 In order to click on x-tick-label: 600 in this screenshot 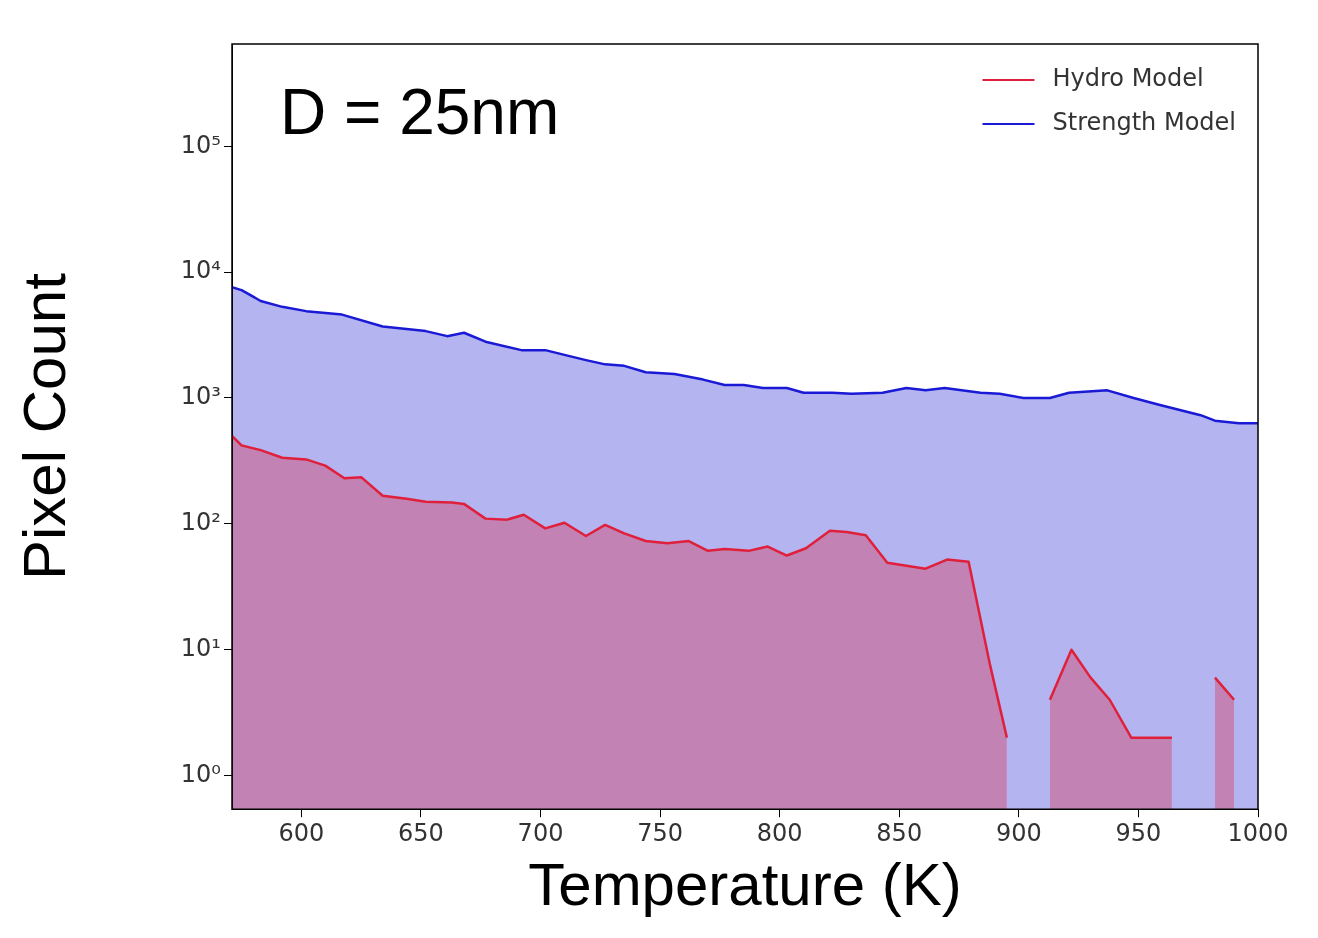, I will do `click(301, 832)`.